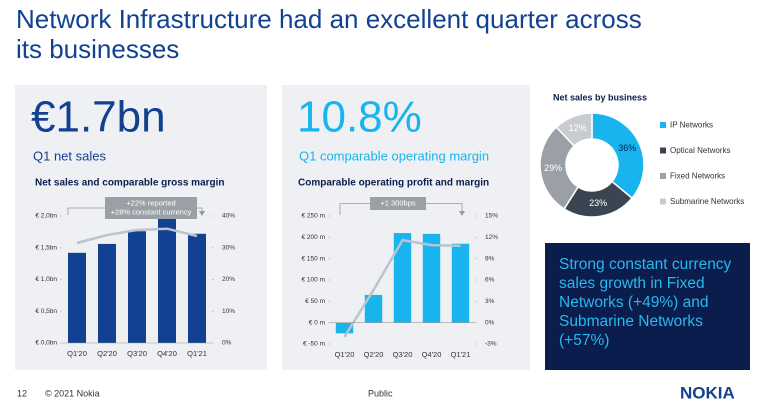 This screenshot has height=413, width=766. What do you see at coordinates (228, 247) in the screenshot?
I see `y2-tick-label: 30%` at bounding box center [228, 247].